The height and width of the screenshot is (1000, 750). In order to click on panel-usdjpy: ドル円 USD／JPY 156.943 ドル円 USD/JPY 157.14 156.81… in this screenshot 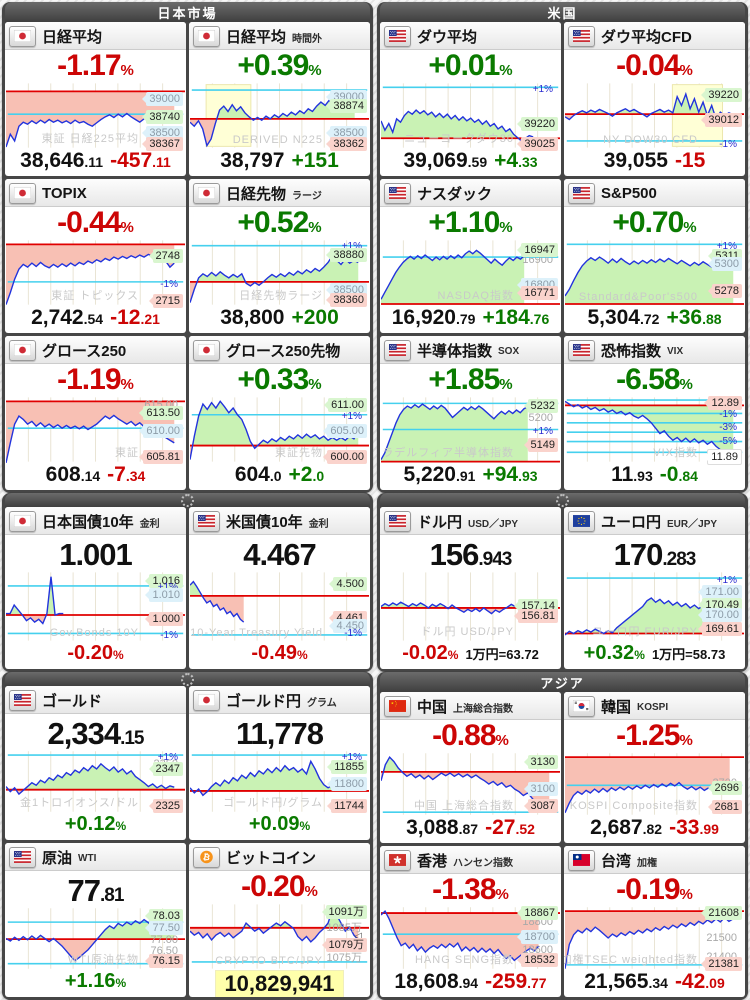, I will do `click(470, 588)`.